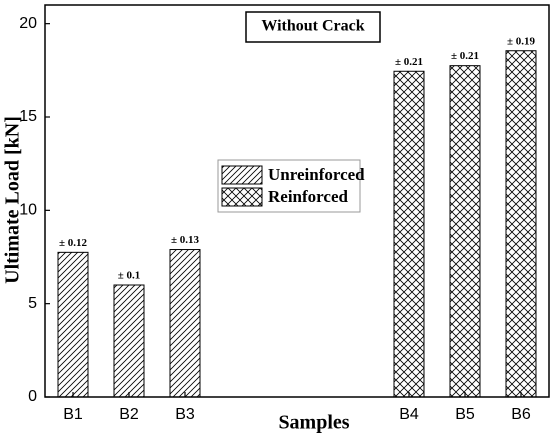  What do you see at coordinates (32, 303) in the screenshot?
I see `y-tick-label: 5` at bounding box center [32, 303].